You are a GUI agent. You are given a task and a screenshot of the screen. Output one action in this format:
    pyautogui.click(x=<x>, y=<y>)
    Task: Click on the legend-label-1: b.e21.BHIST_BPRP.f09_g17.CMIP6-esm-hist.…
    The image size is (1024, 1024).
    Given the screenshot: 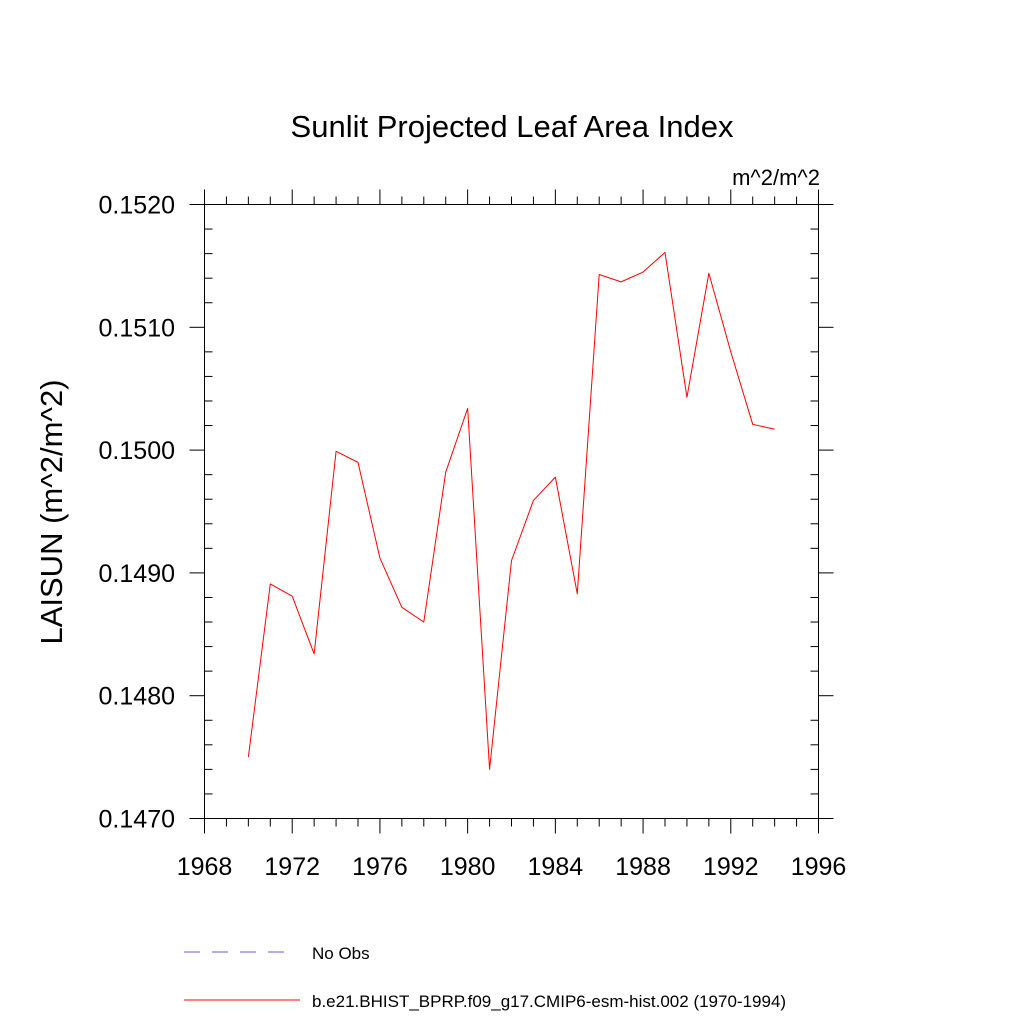 What is the action you would take?
    pyautogui.click(x=549, y=1001)
    